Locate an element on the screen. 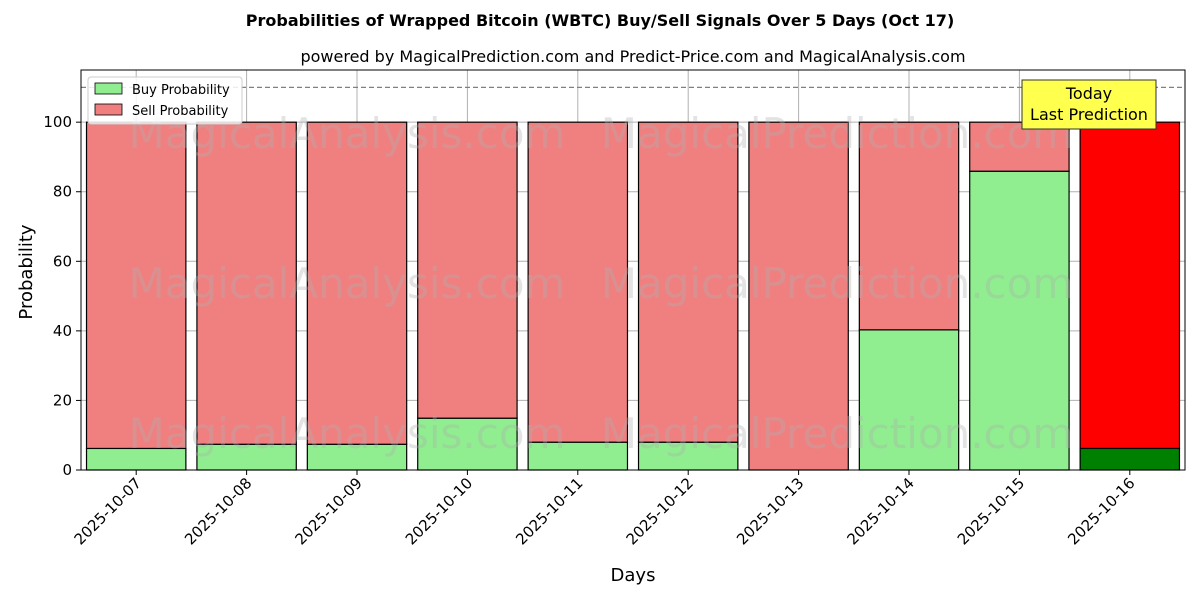 Image resolution: width=1200 pixels, height=600 pixels. x-tick-label: 2025-10-14 is located at coordinates (880, 511).